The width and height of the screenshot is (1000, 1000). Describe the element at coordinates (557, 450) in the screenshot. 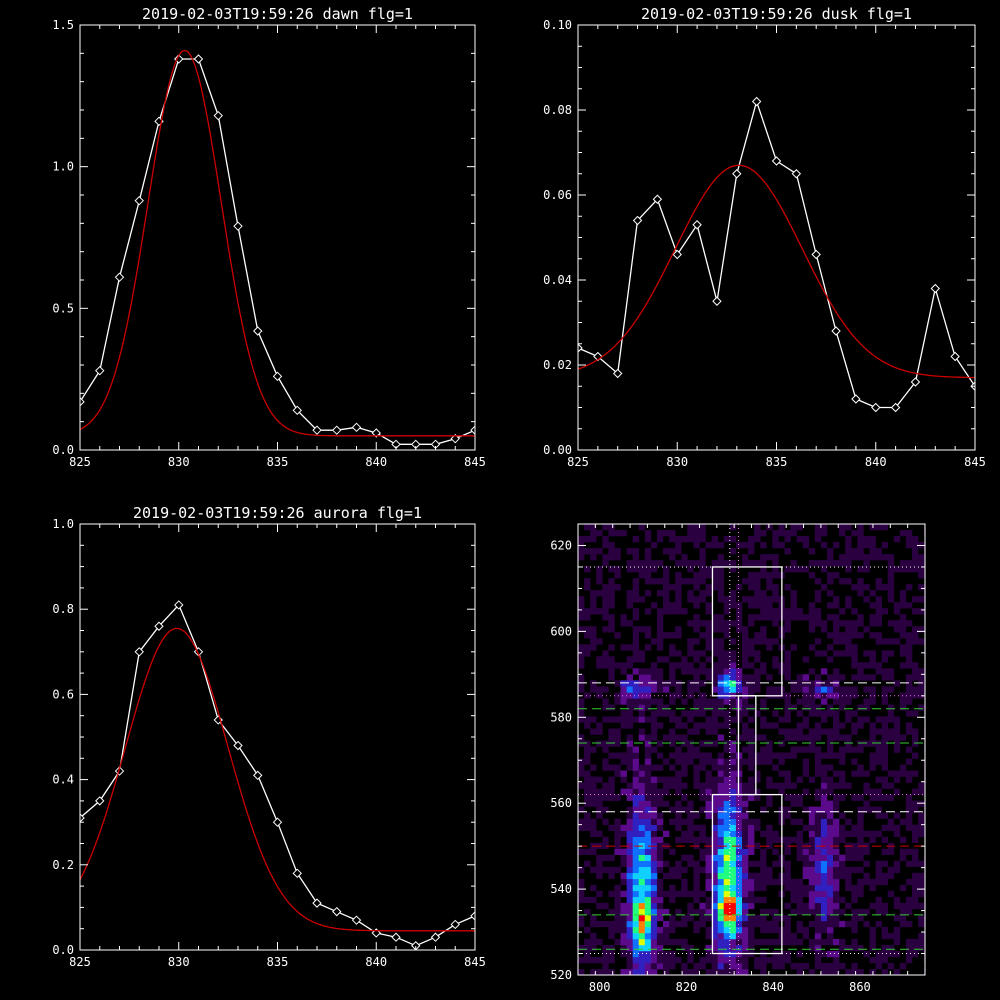

I see `y-tick-label: 0.00` at that location.